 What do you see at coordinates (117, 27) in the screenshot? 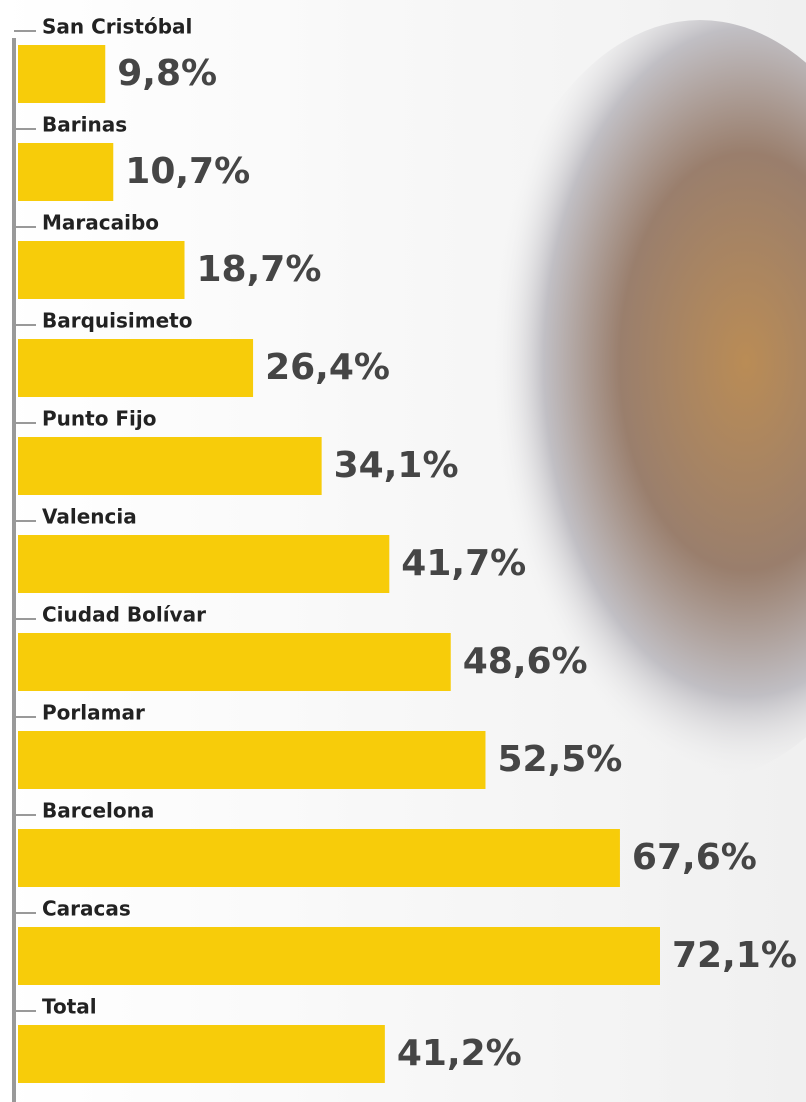
I see `category-label: San Cristóbal` at bounding box center [117, 27].